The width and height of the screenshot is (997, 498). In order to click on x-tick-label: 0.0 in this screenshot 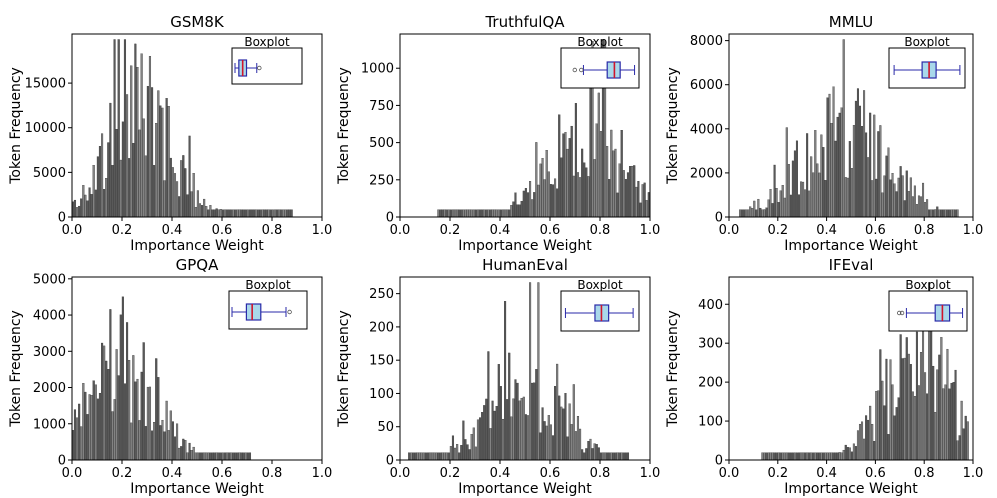, I will do `click(729, 230)`.